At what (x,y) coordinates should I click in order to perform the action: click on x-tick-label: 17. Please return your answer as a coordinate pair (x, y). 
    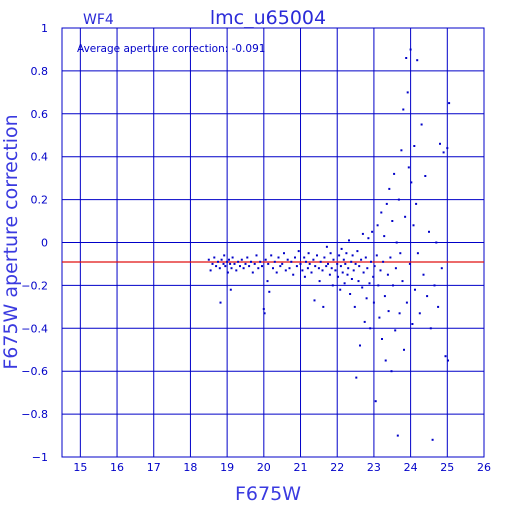
    Looking at the image, I should click on (154, 467).